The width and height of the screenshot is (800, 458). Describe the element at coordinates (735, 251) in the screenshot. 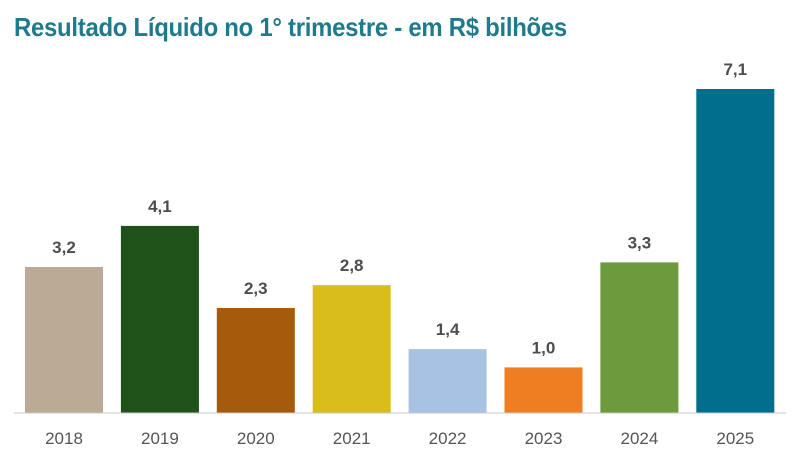

I see `bar-2025` at that location.